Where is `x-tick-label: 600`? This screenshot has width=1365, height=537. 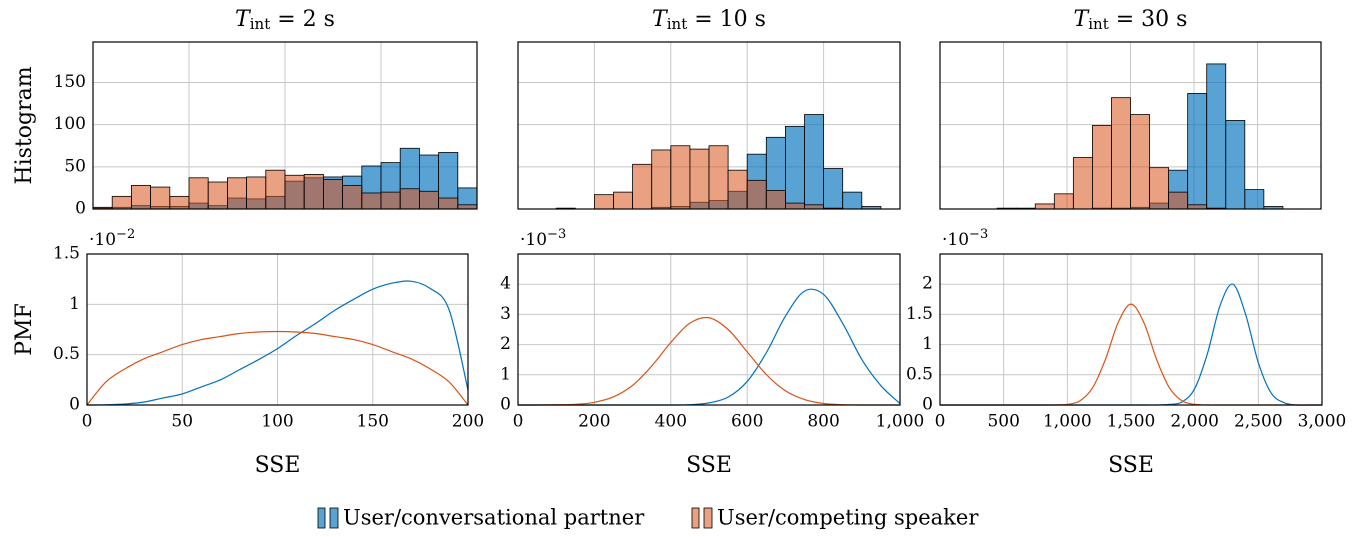 x-tick-label: 600 is located at coordinates (747, 422).